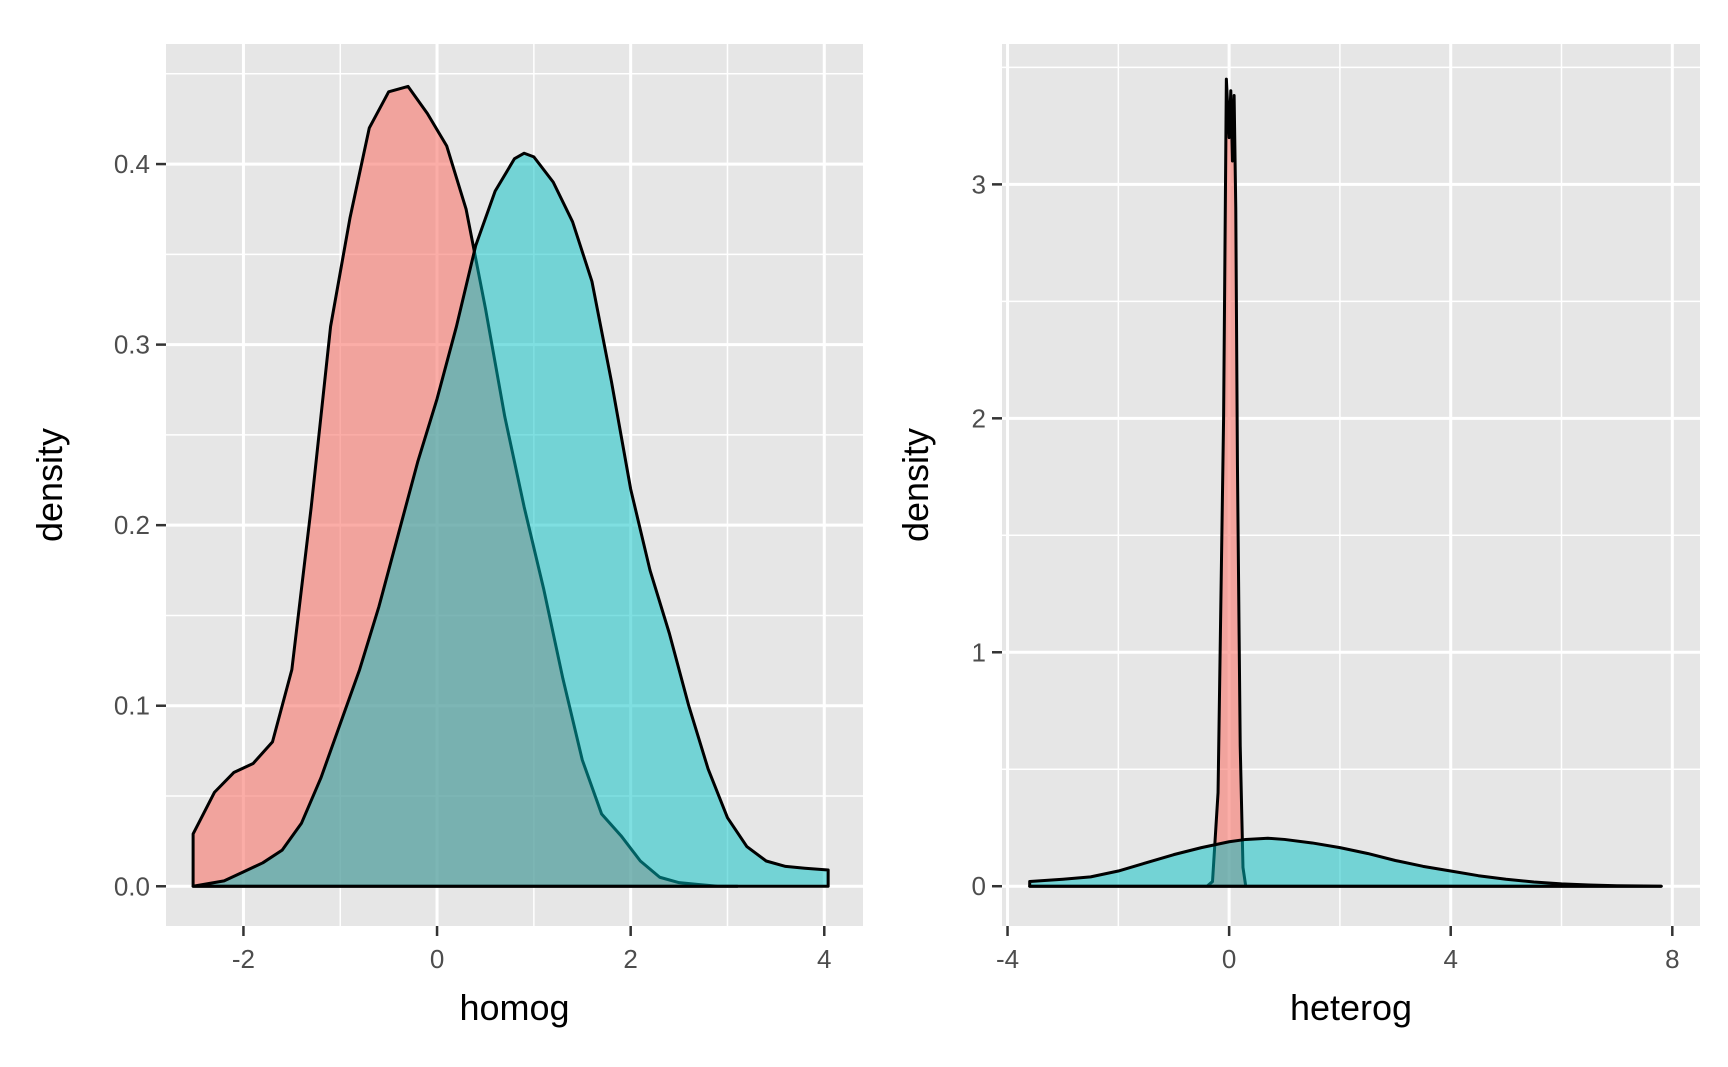 This screenshot has width=1728, height=1067. What do you see at coordinates (1672, 959) in the screenshot?
I see `x-tick-label: 8` at bounding box center [1672, 959].